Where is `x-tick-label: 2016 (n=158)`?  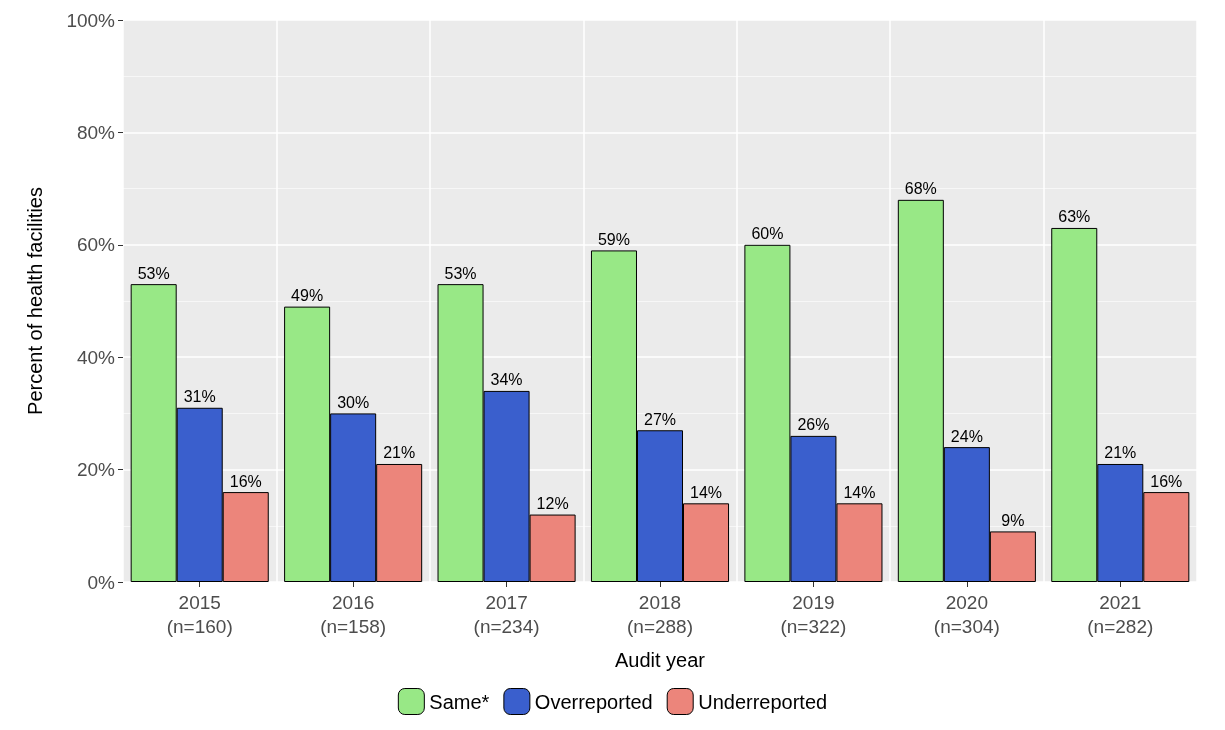 x-tick-label: 2016 (n=158) is located at coordinates (353, 614).